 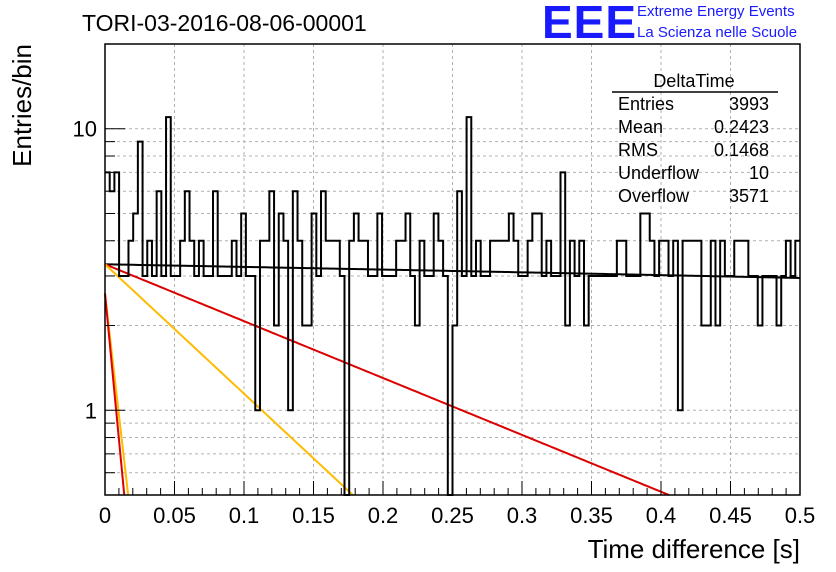 What do you see at coordinates (452, 515) in the screenshot?
I see `x-tick-label: 0.25` at bounding box center [452, 515].